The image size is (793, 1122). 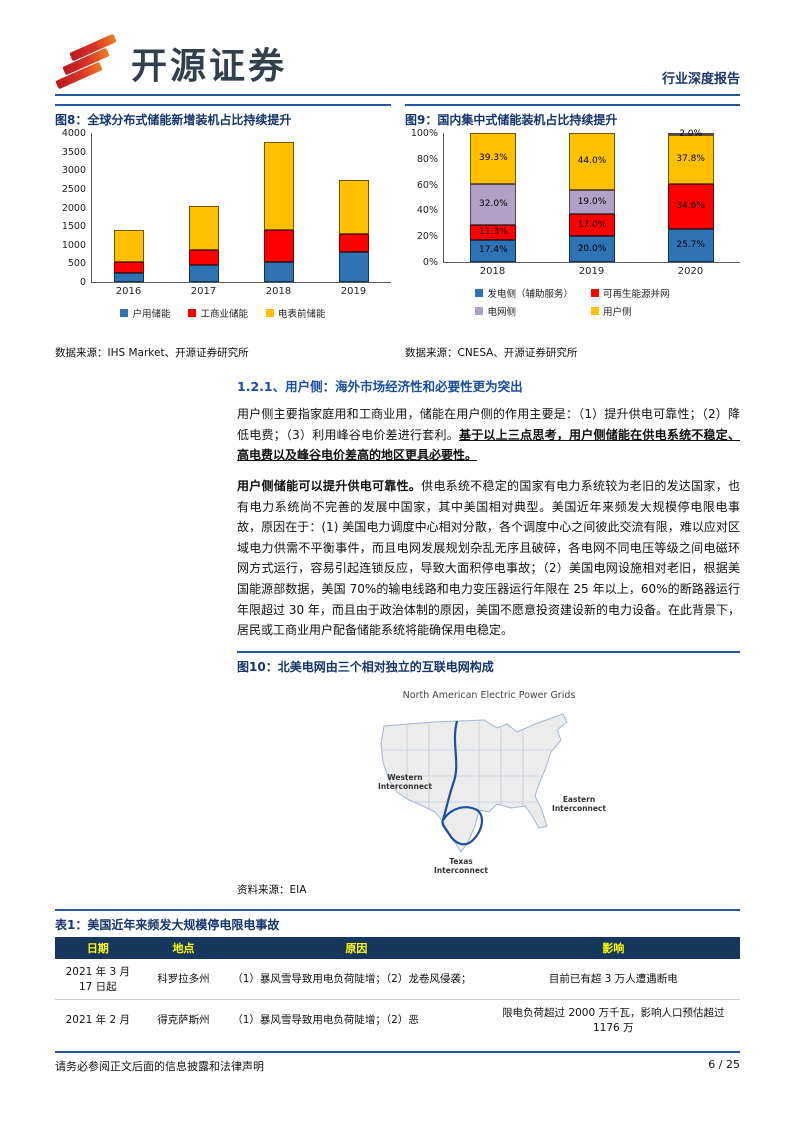 What do you see at coordinates (73, 133) in the screenshot?
I see `y-axis-tick: 4000` at bounding box center [73, 133].